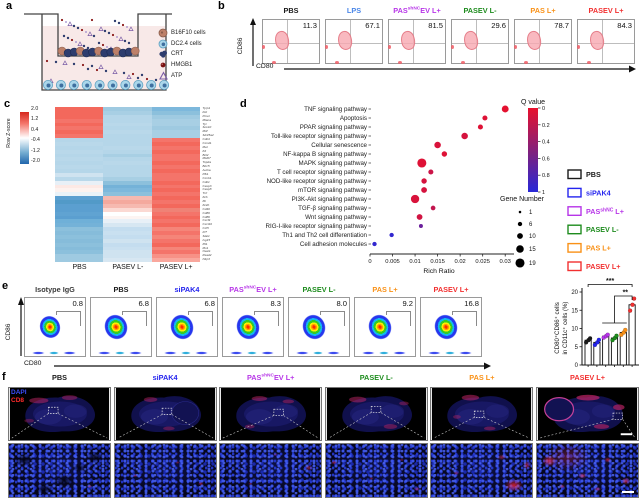 This screenshot has height=502, width=640. What do you see at coordinates (333, 163) in the screenshot?
I see `pathway-label: MAPK signaling pathway` at bounding box center [333, 163].